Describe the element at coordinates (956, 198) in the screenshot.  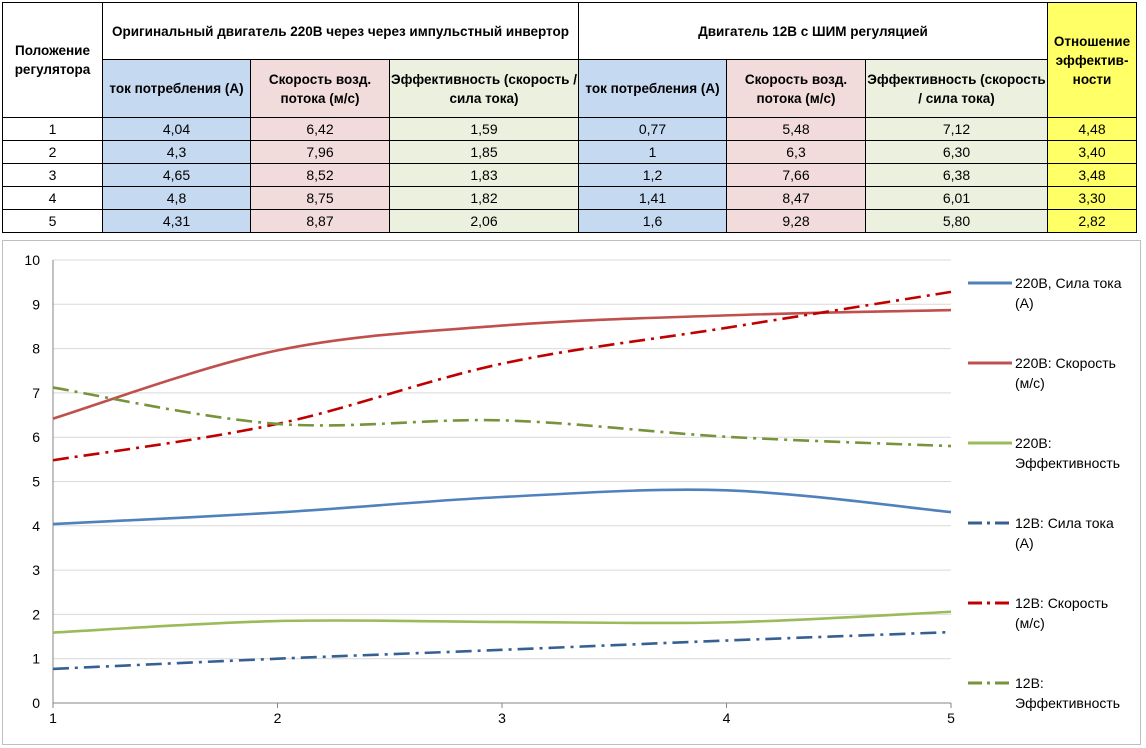
I see `efficiency-12-cell: 6,01` at that location.